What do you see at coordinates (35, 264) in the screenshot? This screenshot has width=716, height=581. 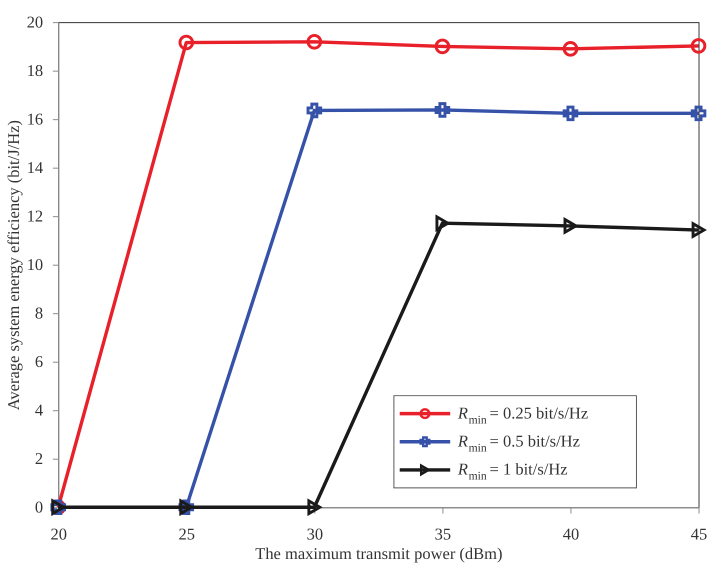 I see `y-tick-label: 10` at bounding box center [35, 264].